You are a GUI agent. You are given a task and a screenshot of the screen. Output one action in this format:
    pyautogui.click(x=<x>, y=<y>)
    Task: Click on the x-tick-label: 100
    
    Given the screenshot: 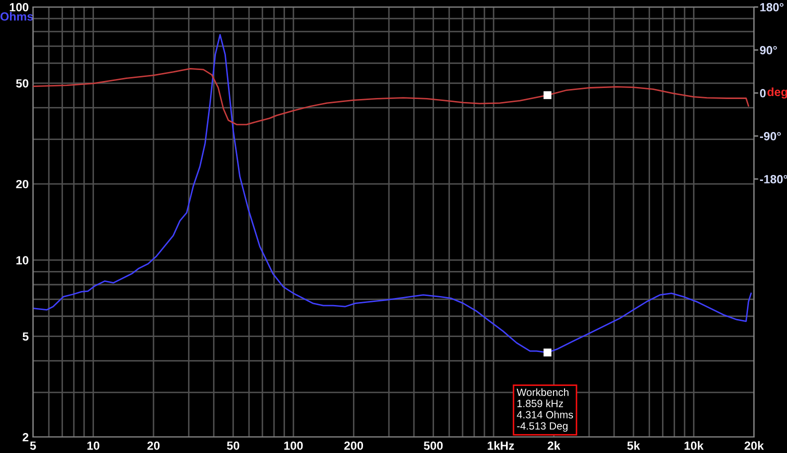 What is the action you would take?
    pyautogui.click(x=293, y=445)
    